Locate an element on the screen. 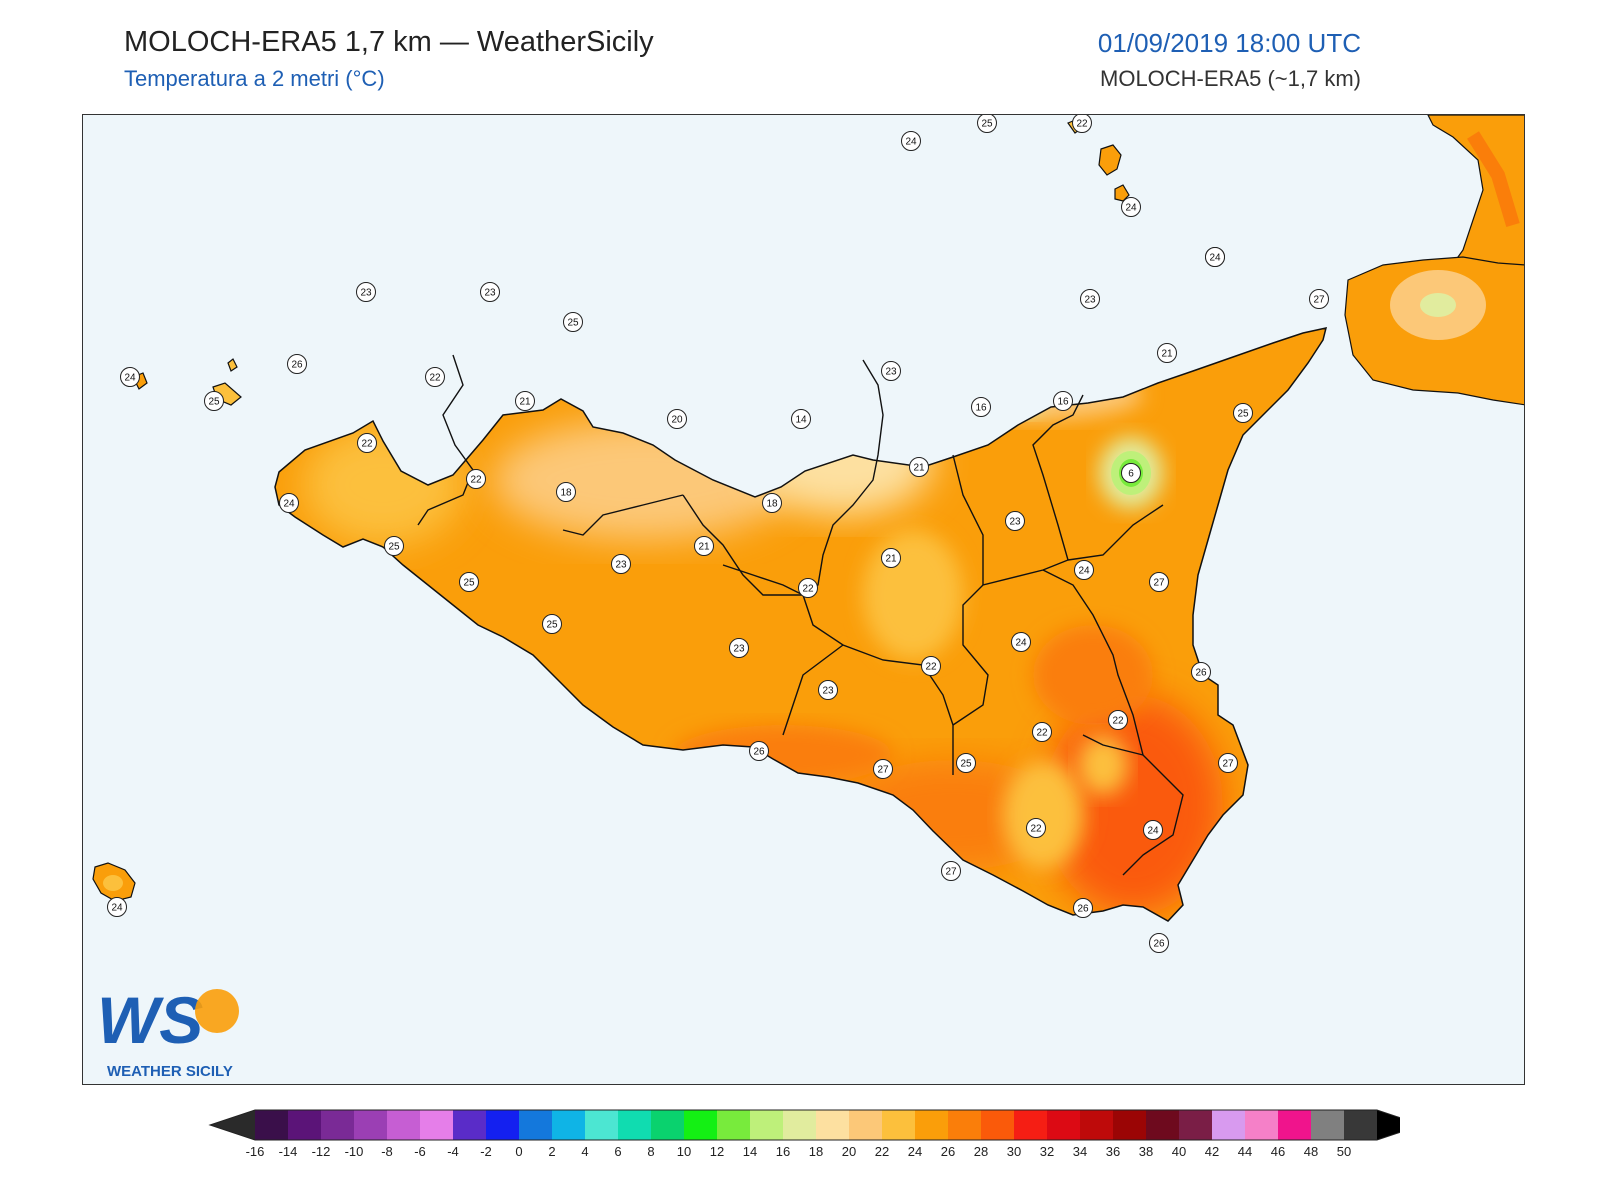  colorbar-tick-label: -10 is located at coordinates (354, 1151).